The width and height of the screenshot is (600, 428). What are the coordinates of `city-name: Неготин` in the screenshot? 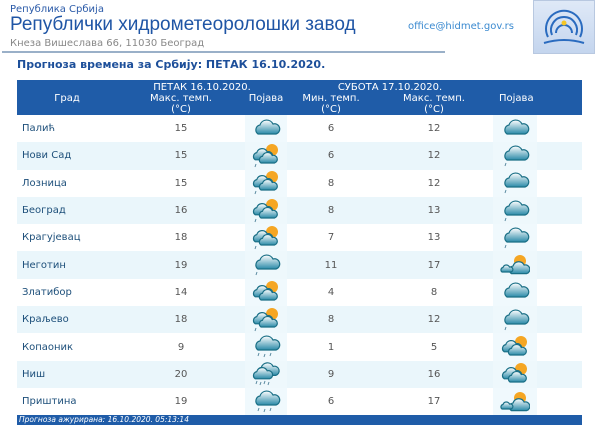 It's located at (67, 265).